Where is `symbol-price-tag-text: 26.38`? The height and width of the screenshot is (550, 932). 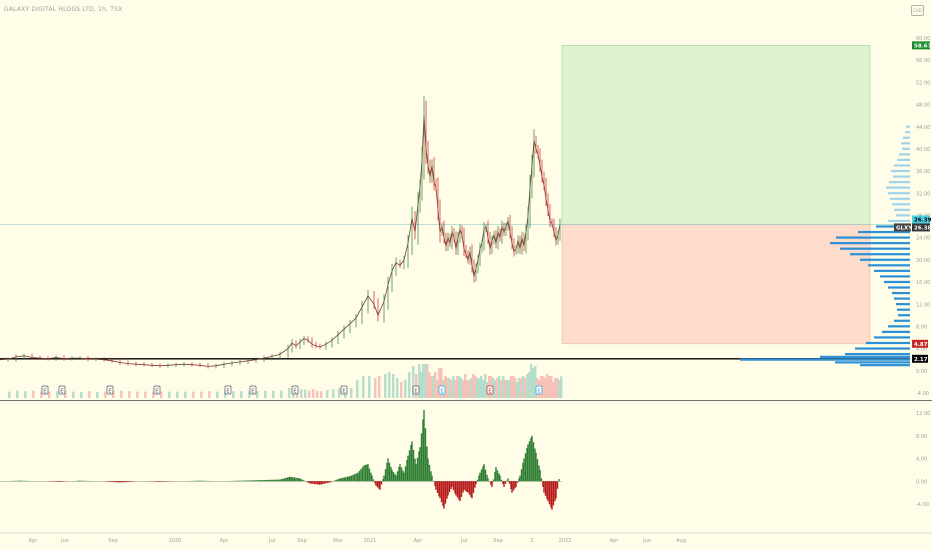
symbol-price-tag-text: 26.38 is located at coordinates (923, 228).